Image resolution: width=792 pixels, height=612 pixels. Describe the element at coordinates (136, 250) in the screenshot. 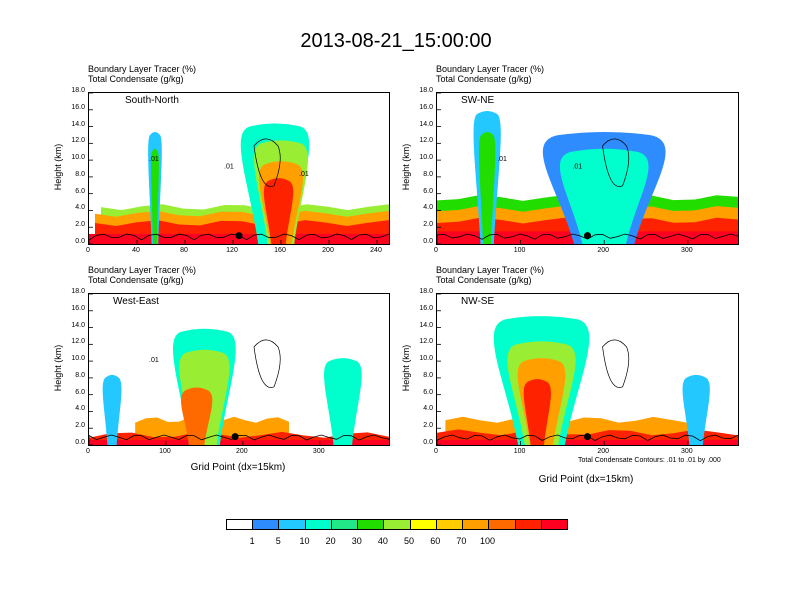

I see `x-tick-label: 40` at that location.